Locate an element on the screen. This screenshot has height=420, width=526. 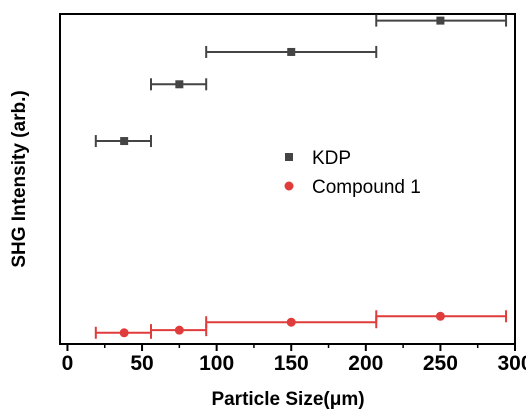
legend-label: KDP is located at coordinates (331, 158).